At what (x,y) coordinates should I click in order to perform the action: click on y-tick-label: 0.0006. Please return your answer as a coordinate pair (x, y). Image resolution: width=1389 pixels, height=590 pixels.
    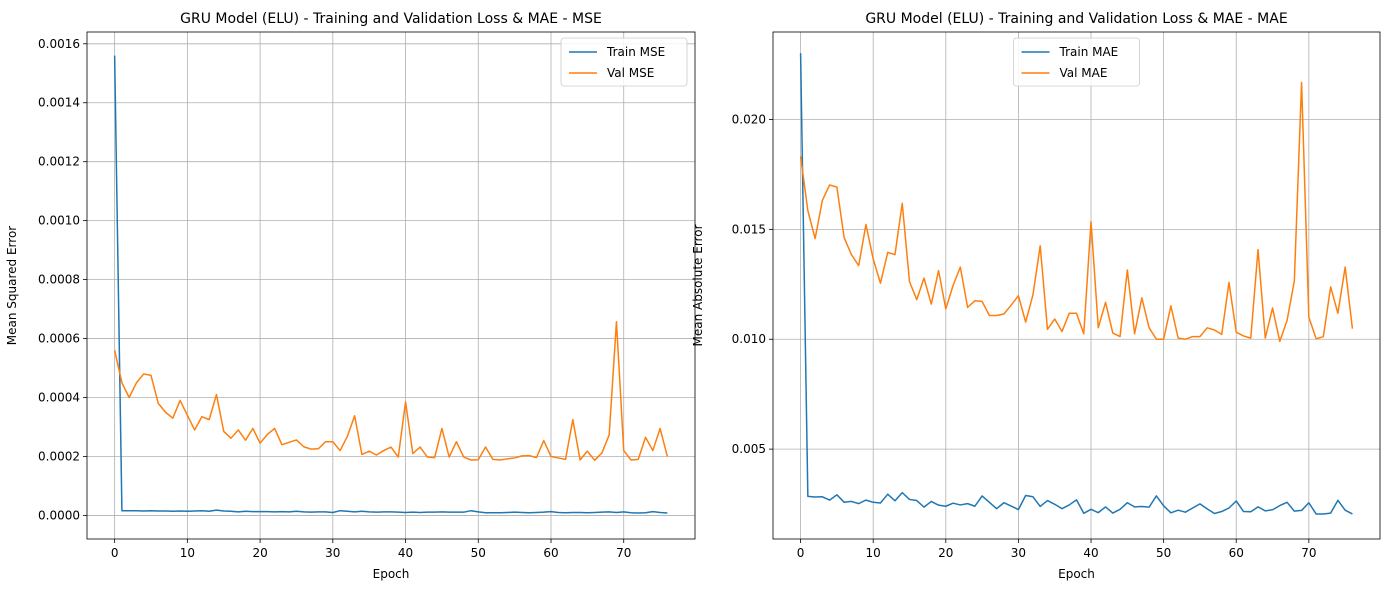
    Looking at the image, I should click on (59, 339).